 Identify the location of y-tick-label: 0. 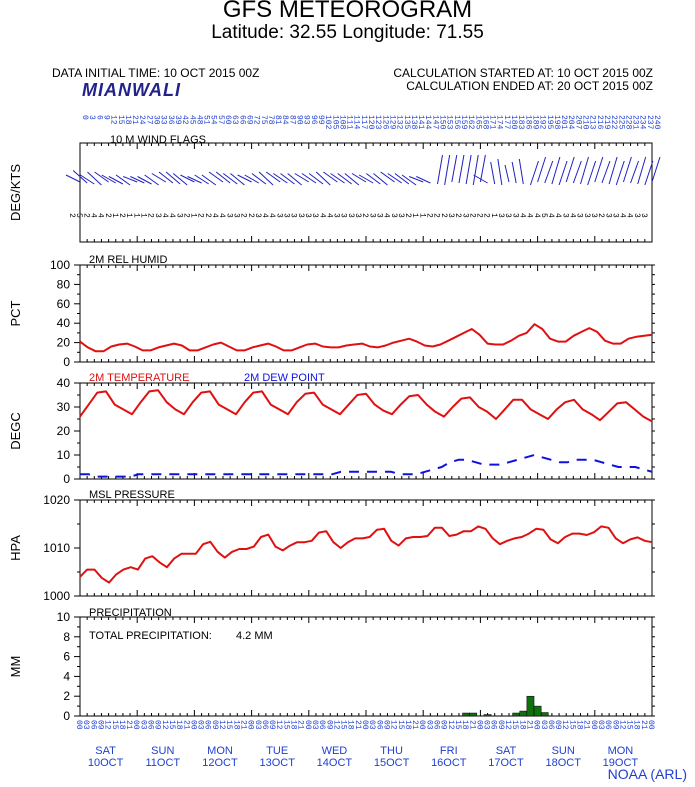
(66, 362).